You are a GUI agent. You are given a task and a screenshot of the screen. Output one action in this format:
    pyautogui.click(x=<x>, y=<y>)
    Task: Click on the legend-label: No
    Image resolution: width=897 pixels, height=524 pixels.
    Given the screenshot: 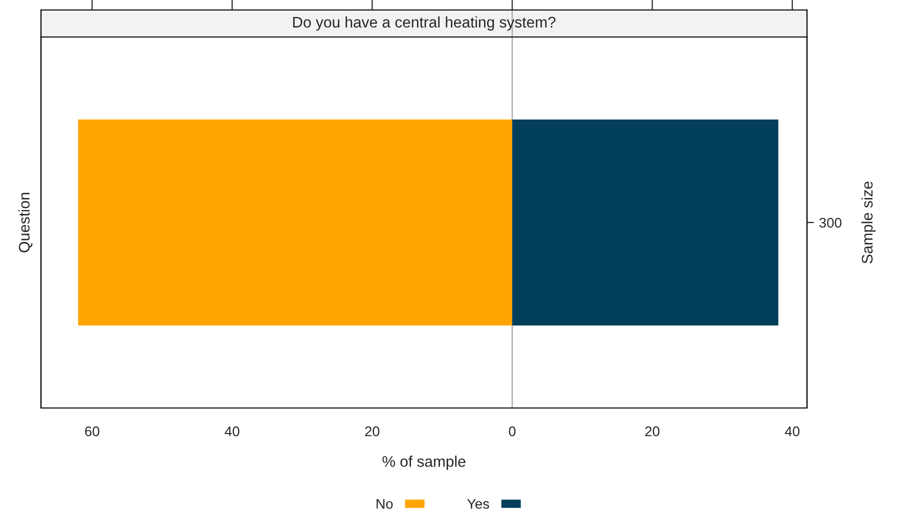 What is the action you would take?
    pyautogui.click(x=384, y=504)
    